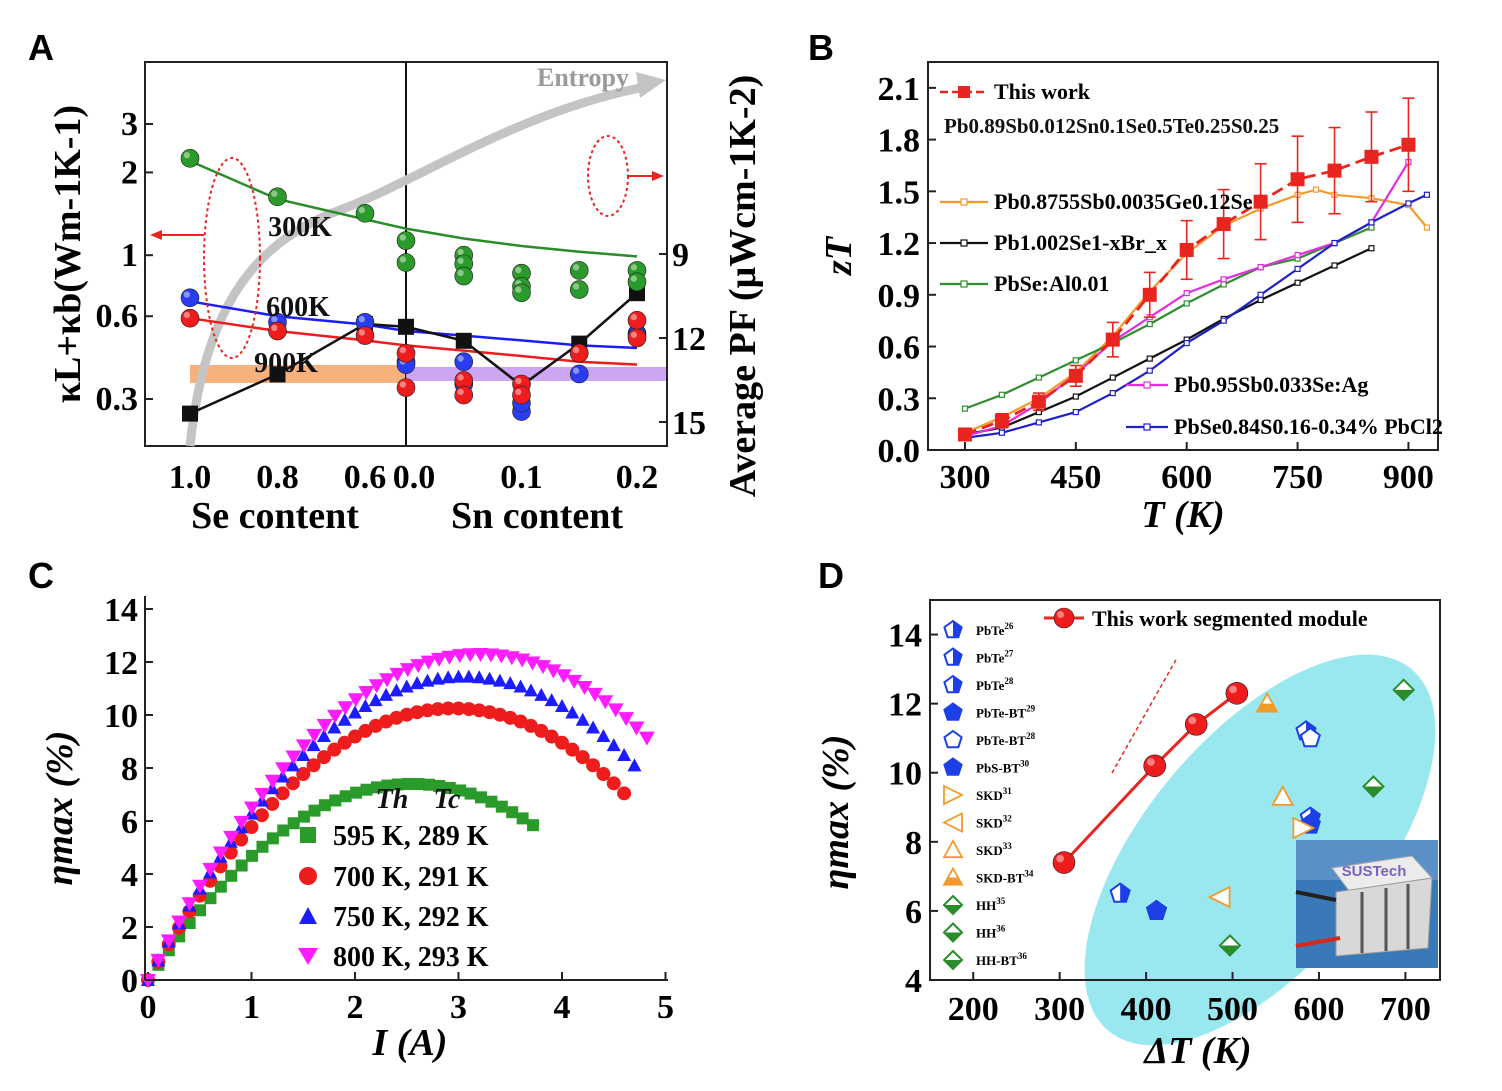 The height and width of the screenshot is (1091, 1502). What do you see at coordinates (973, 1009) in the screenshot?
I see `panel-d-xtick: 200` at bounding box center [973, 1009].